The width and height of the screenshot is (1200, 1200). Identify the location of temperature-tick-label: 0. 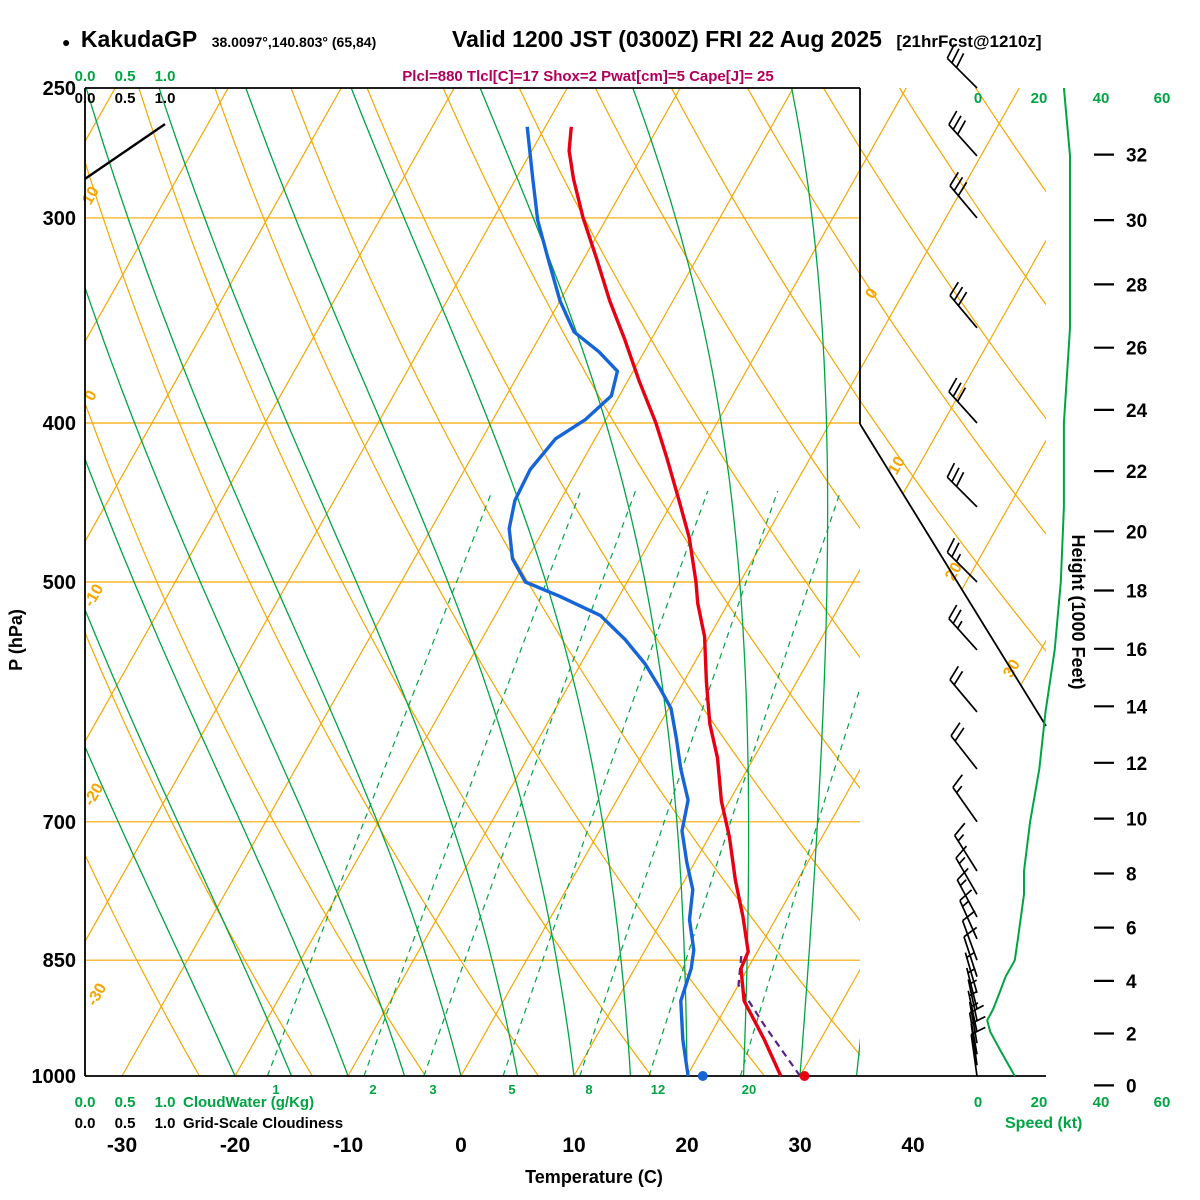
(461, 1145).